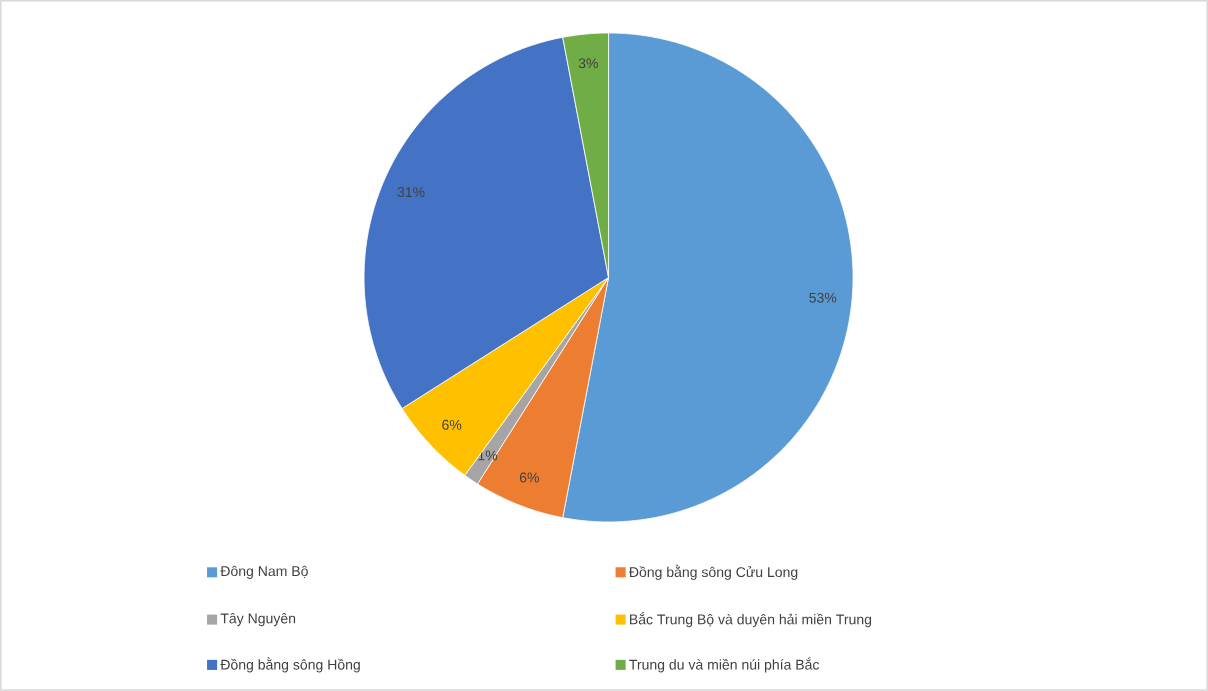 This screenshot has height=691, width=1208. What do you see at coordinates (751, 620) in the screenshot?
I see `legend-label: Bắc Trung Bộ và duyên hải miền Trung` at bounding box center [751, 620].